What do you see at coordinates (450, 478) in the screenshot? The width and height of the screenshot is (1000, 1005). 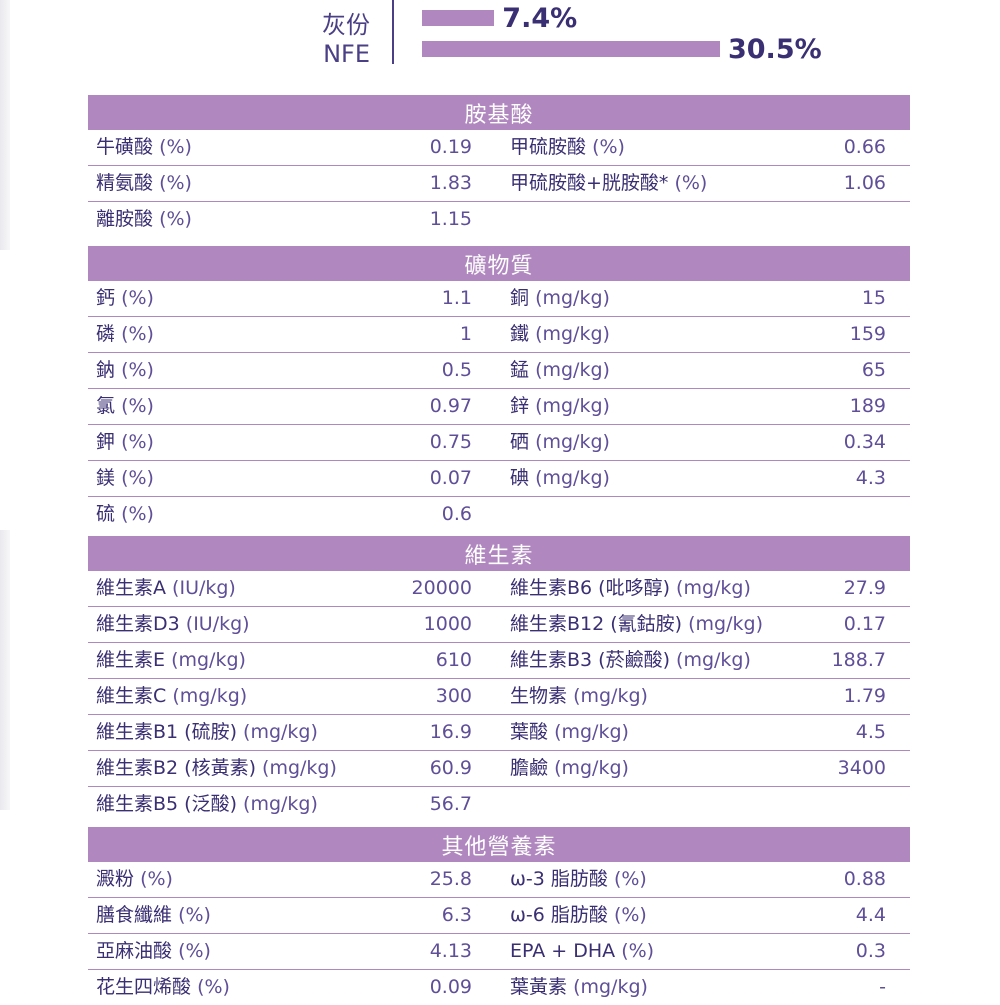 I see `nutrient-value: 0.07` at bounding box center [450, 478].